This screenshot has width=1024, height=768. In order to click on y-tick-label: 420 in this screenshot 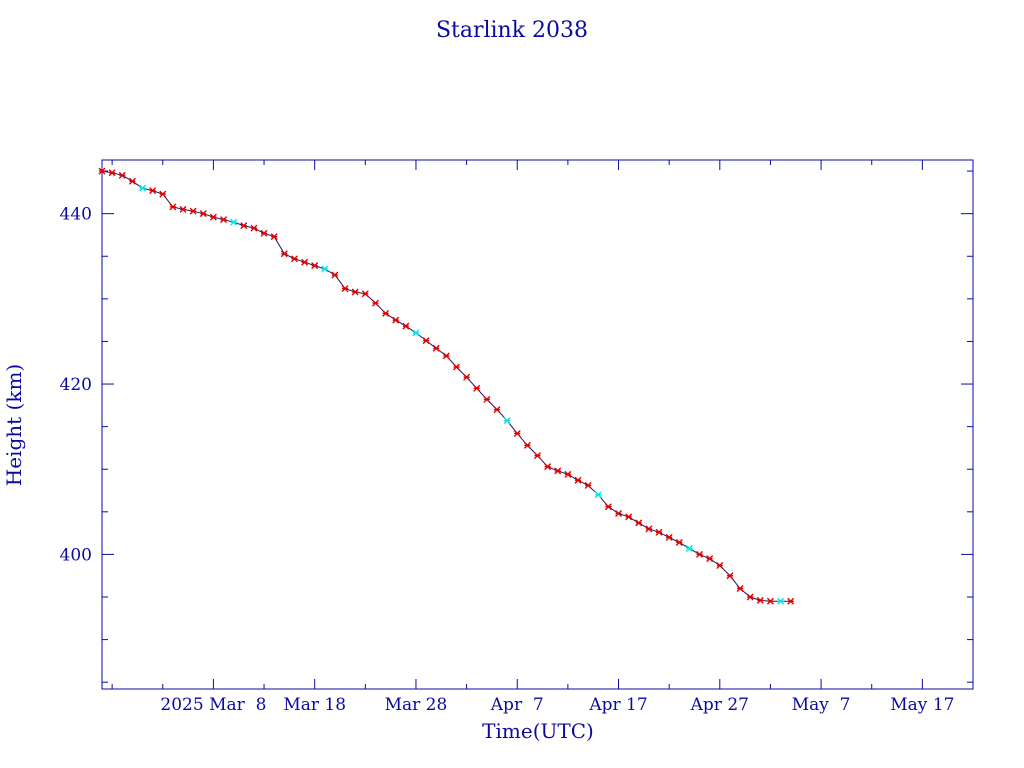, I will do `click(76, 385)`.